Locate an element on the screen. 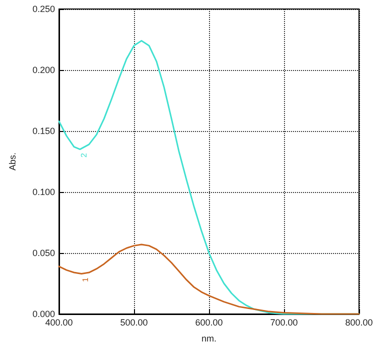 This screenshot has height=349, width=380. y-tick-label: 0.000 is located at coordinates (43, 314).